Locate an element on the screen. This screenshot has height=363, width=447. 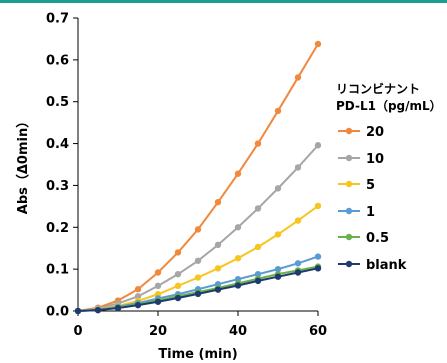
legend-item-0.5: 0.5 is located at coordinates (363, 238).